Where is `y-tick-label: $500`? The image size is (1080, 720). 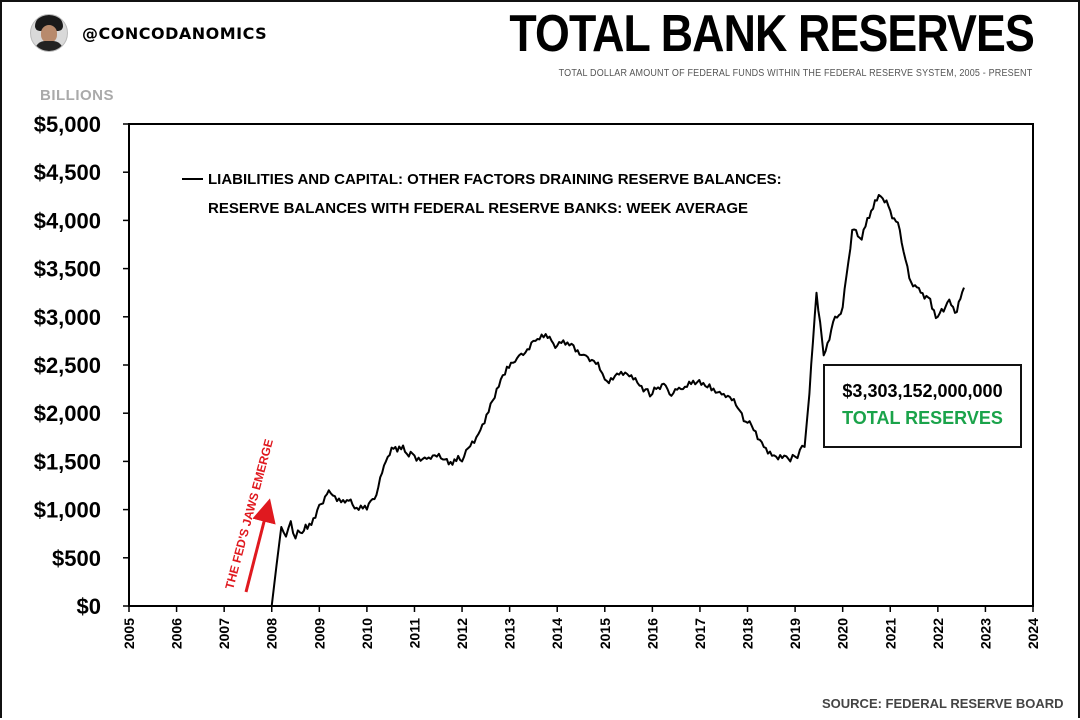
y-tick-label: $500 is located at coordinates (76, 558).